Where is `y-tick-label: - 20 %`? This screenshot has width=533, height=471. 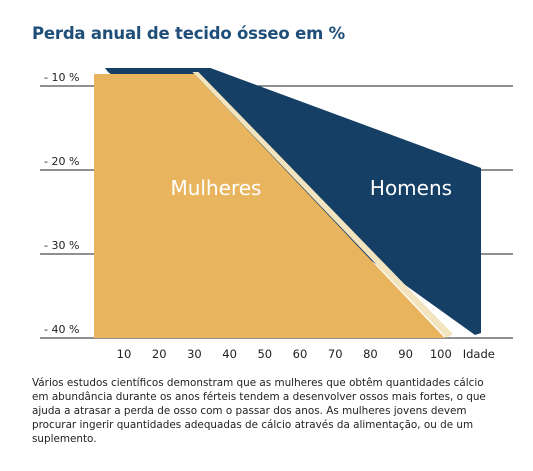
y-tick-label: - 20 % is located at coordinates (61, 161).